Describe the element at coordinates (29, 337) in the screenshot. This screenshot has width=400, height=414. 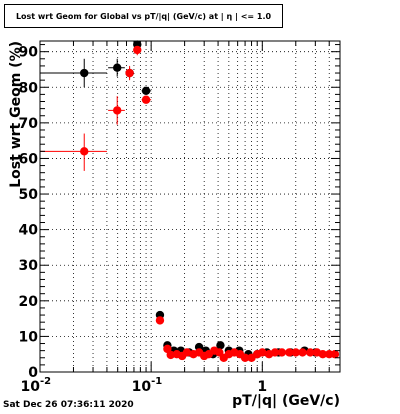
I see `y-tick-label: 10` at that location.